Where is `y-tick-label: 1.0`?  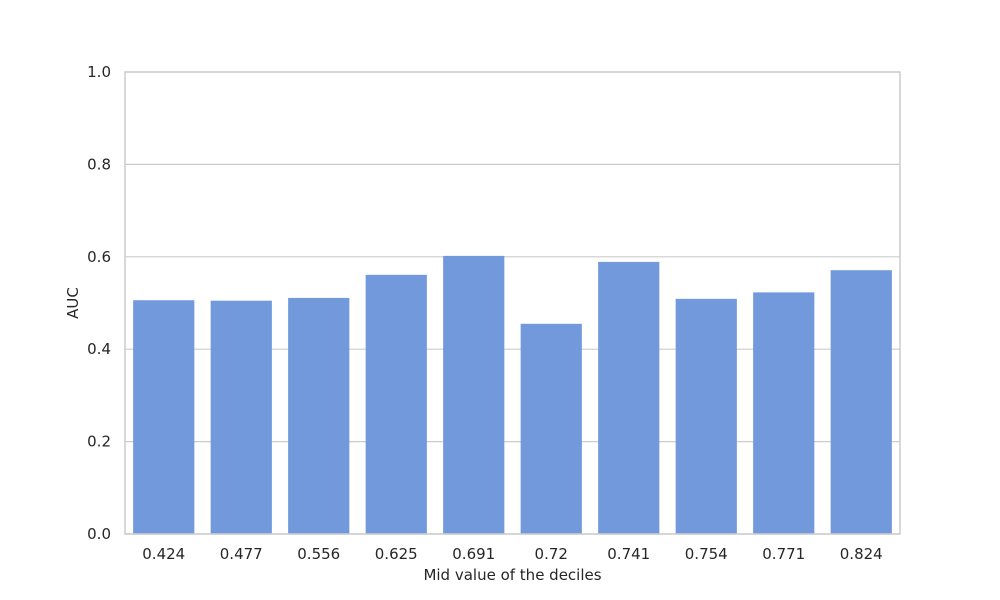
y-tick-label: 1.0 is located at coordinates (99, 72).